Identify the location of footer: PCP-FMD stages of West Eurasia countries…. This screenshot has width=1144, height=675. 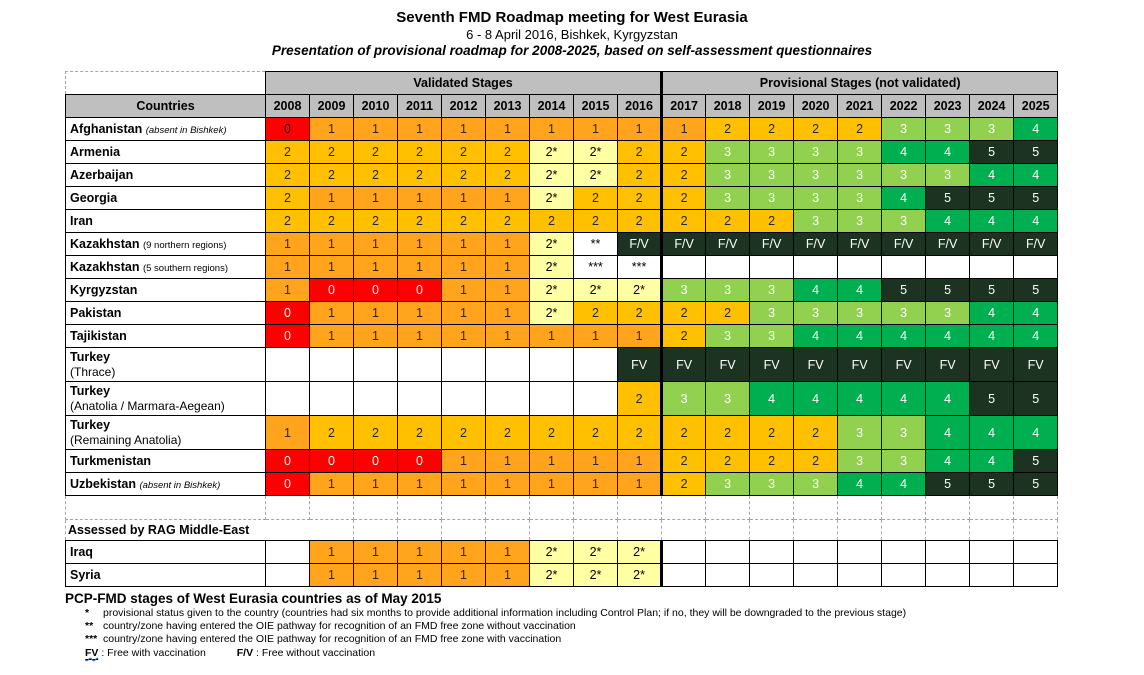
(562, 625).